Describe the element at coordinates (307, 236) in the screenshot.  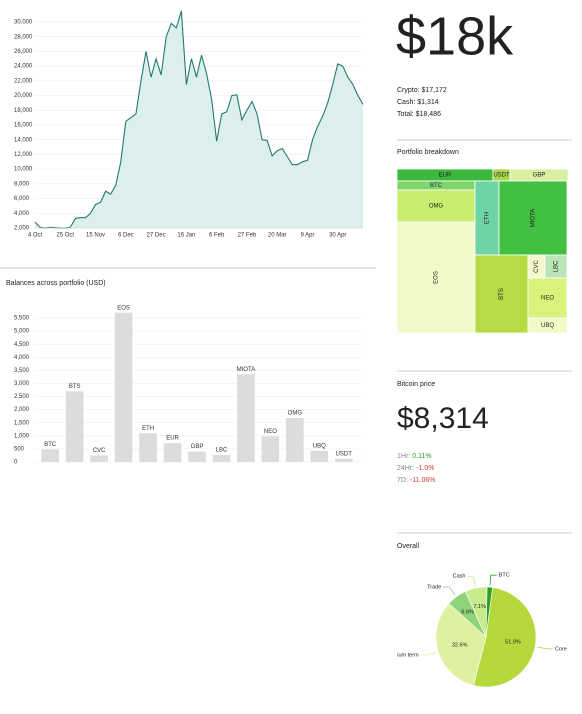
I see `x-tick-label: 9 Apr` at that location.